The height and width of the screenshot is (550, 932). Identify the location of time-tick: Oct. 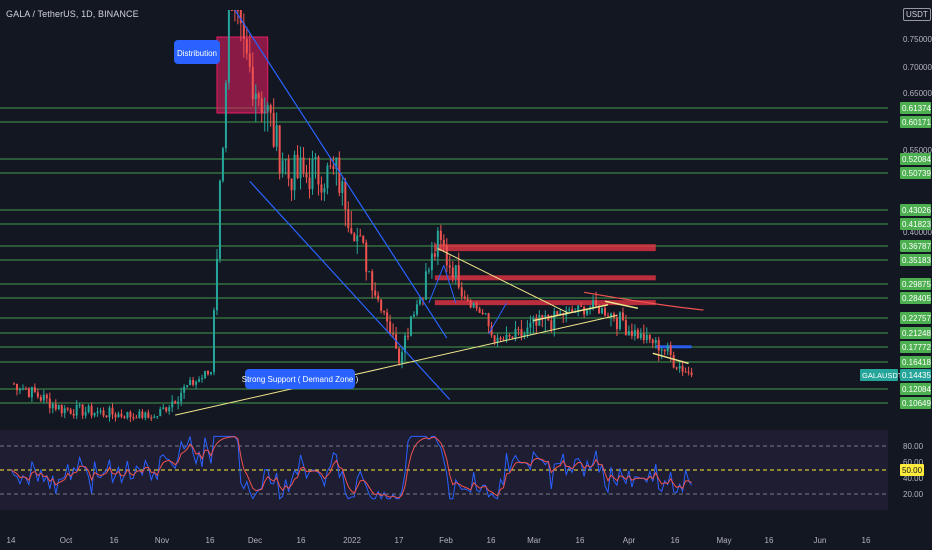
(66, 540).